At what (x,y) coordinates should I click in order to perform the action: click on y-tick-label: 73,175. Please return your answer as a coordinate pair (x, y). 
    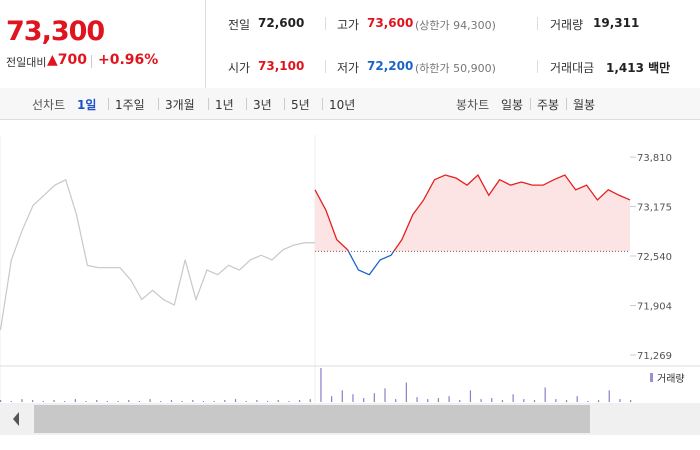
    Looking at the image, I should click on (654, 208).